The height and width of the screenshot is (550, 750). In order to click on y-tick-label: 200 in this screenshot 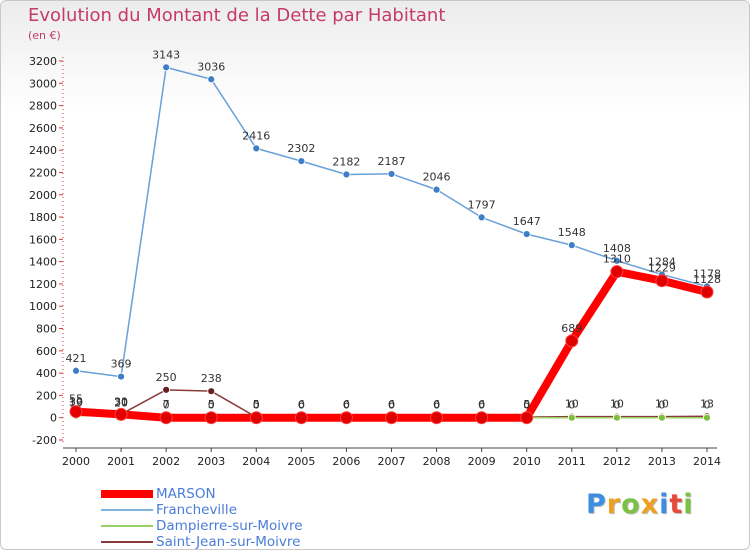, I will do `click(46, 395)`.